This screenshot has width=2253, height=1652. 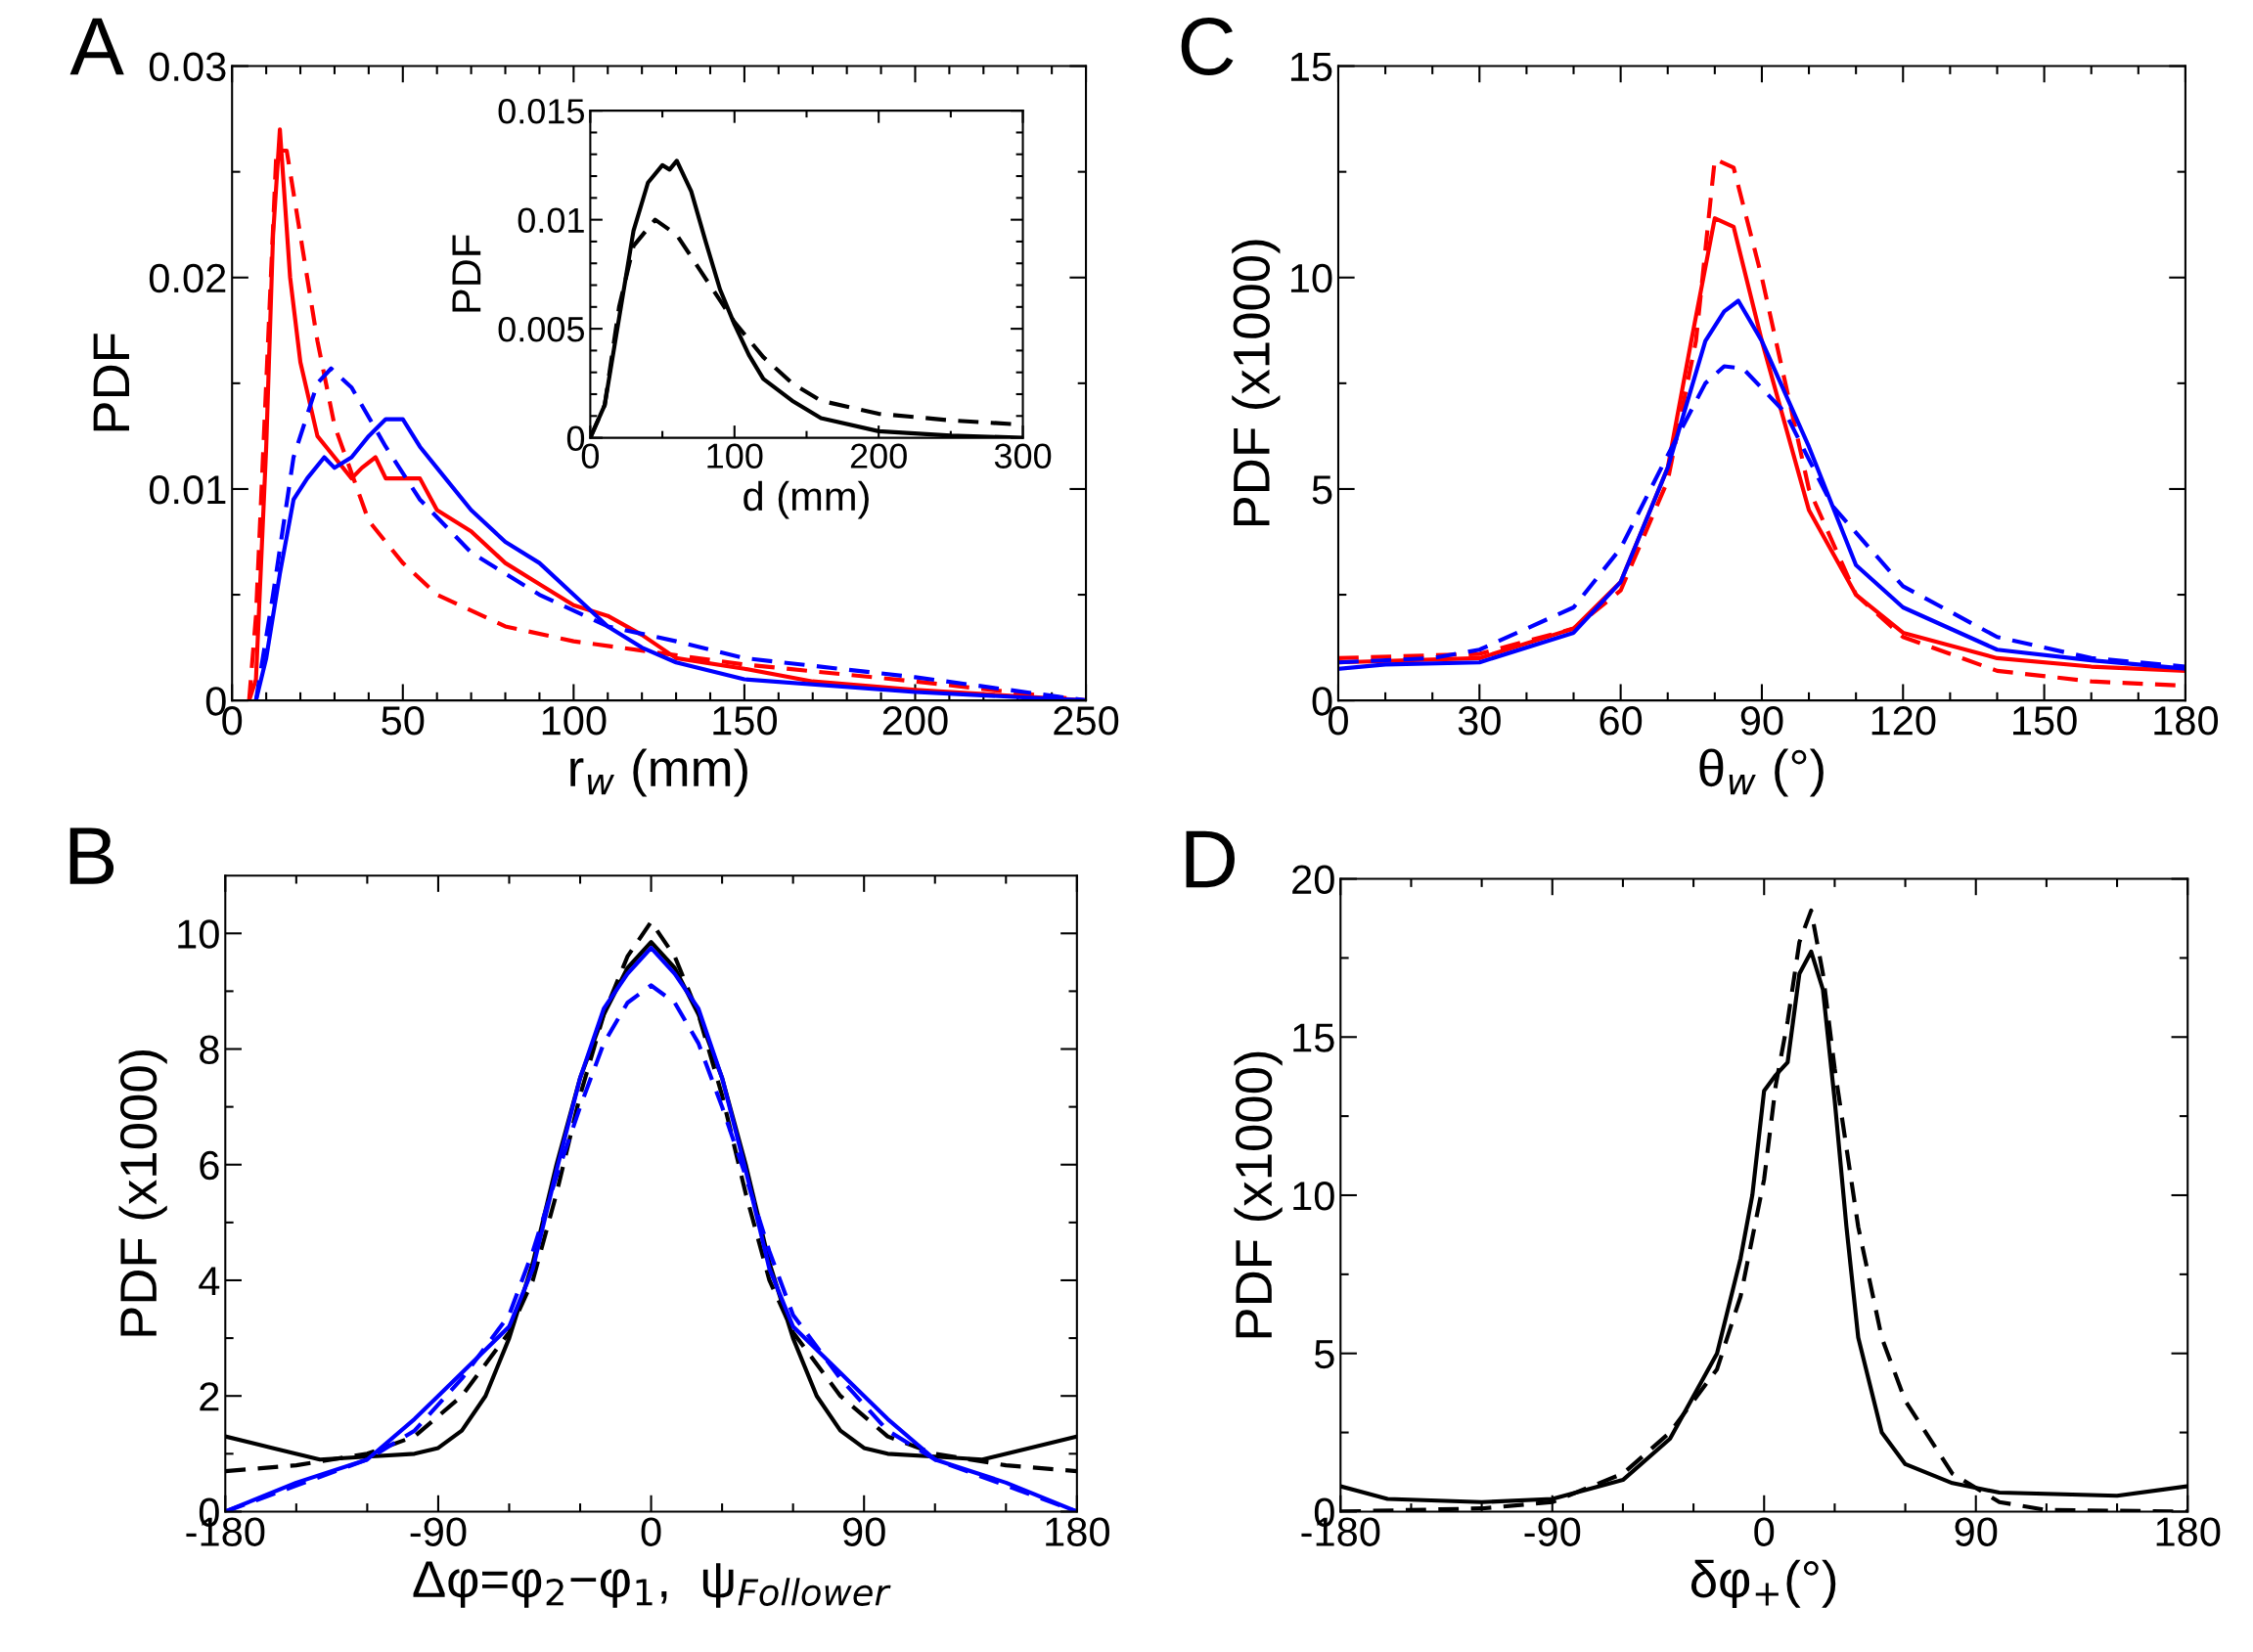 I want to click on y-tick-label: 6, so click(x=209, y=1166).